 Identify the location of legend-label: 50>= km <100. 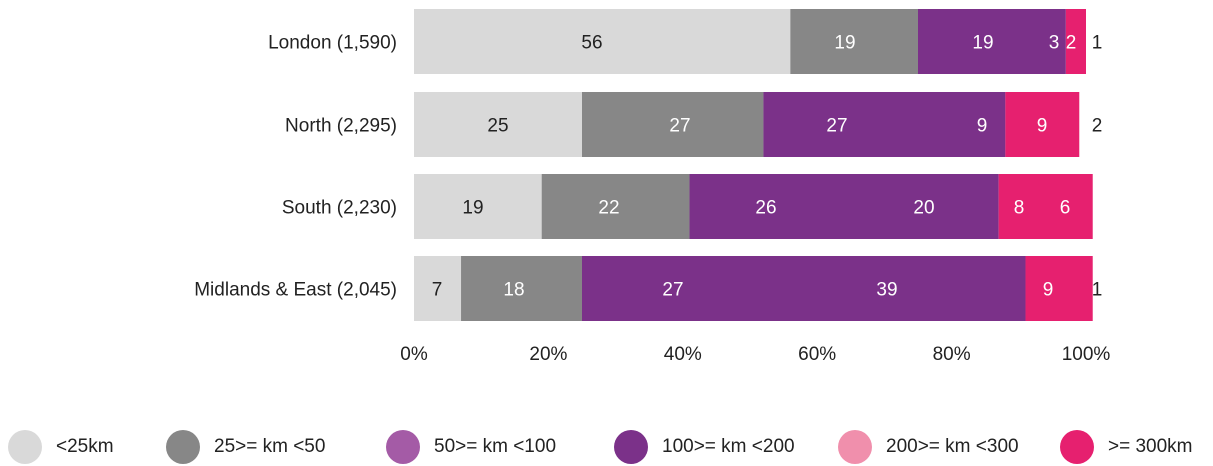
(495, 446).